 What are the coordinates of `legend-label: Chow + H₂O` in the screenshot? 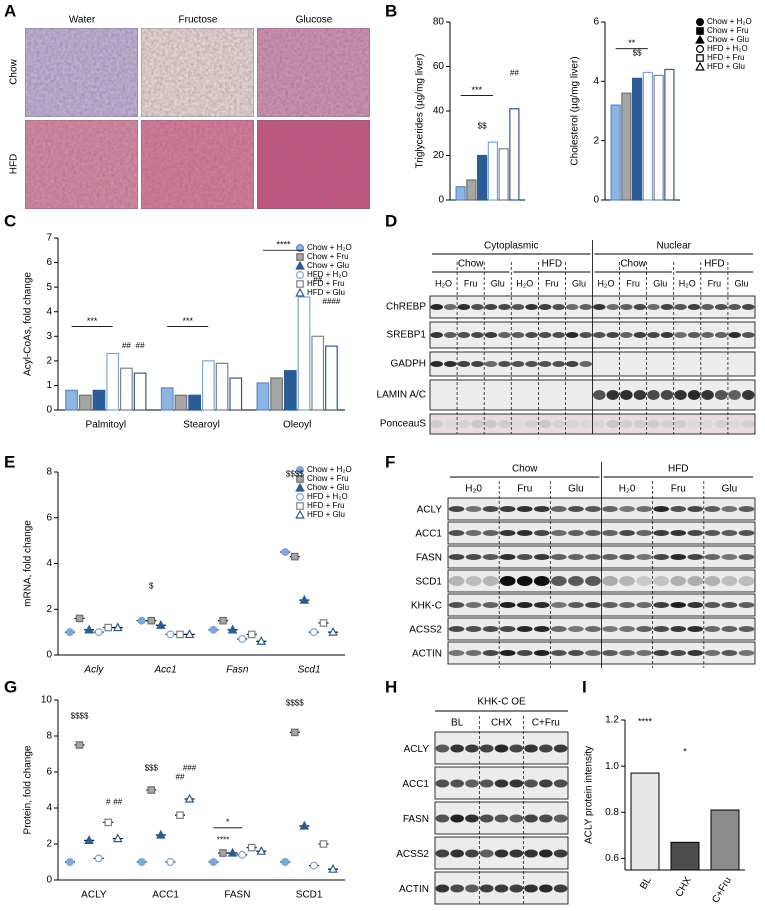 It's located at (329, 247).